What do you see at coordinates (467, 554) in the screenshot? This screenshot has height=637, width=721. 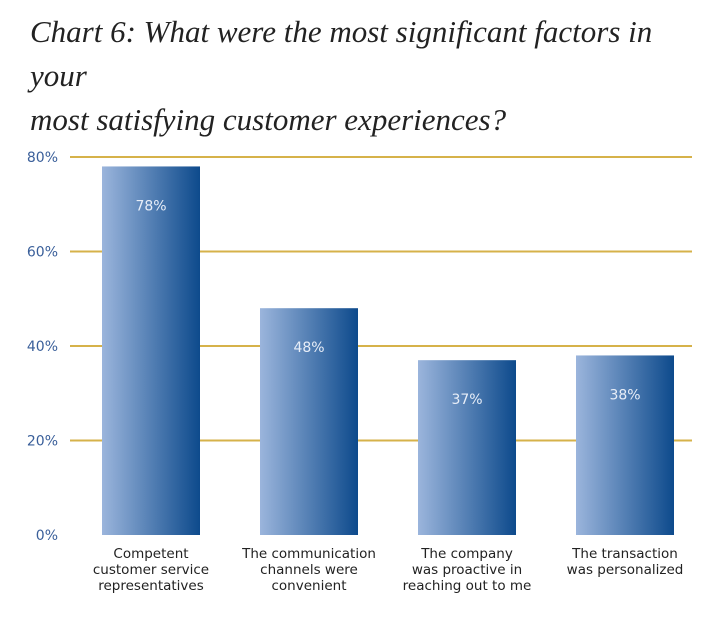 I see `x-tick-label-line: The company` at bounding box center [467, 554].